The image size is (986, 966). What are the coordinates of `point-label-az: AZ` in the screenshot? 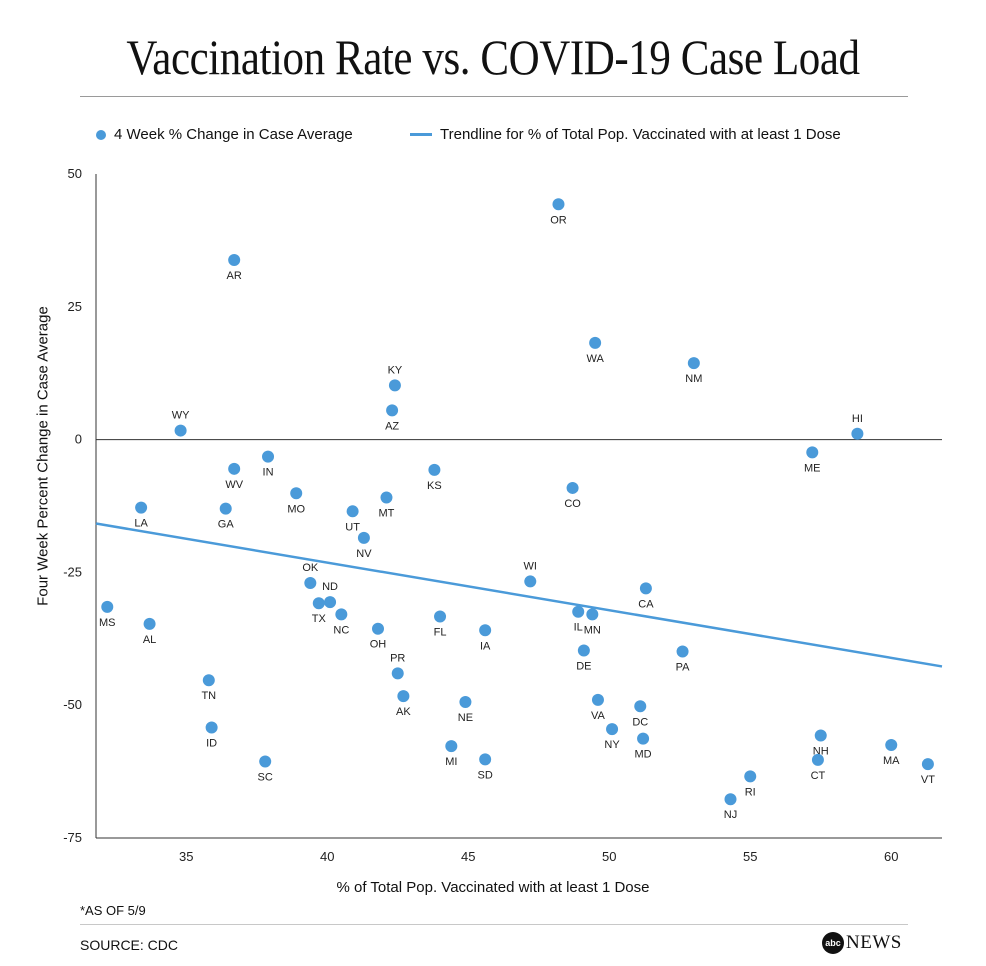 It's located at (392, 426).